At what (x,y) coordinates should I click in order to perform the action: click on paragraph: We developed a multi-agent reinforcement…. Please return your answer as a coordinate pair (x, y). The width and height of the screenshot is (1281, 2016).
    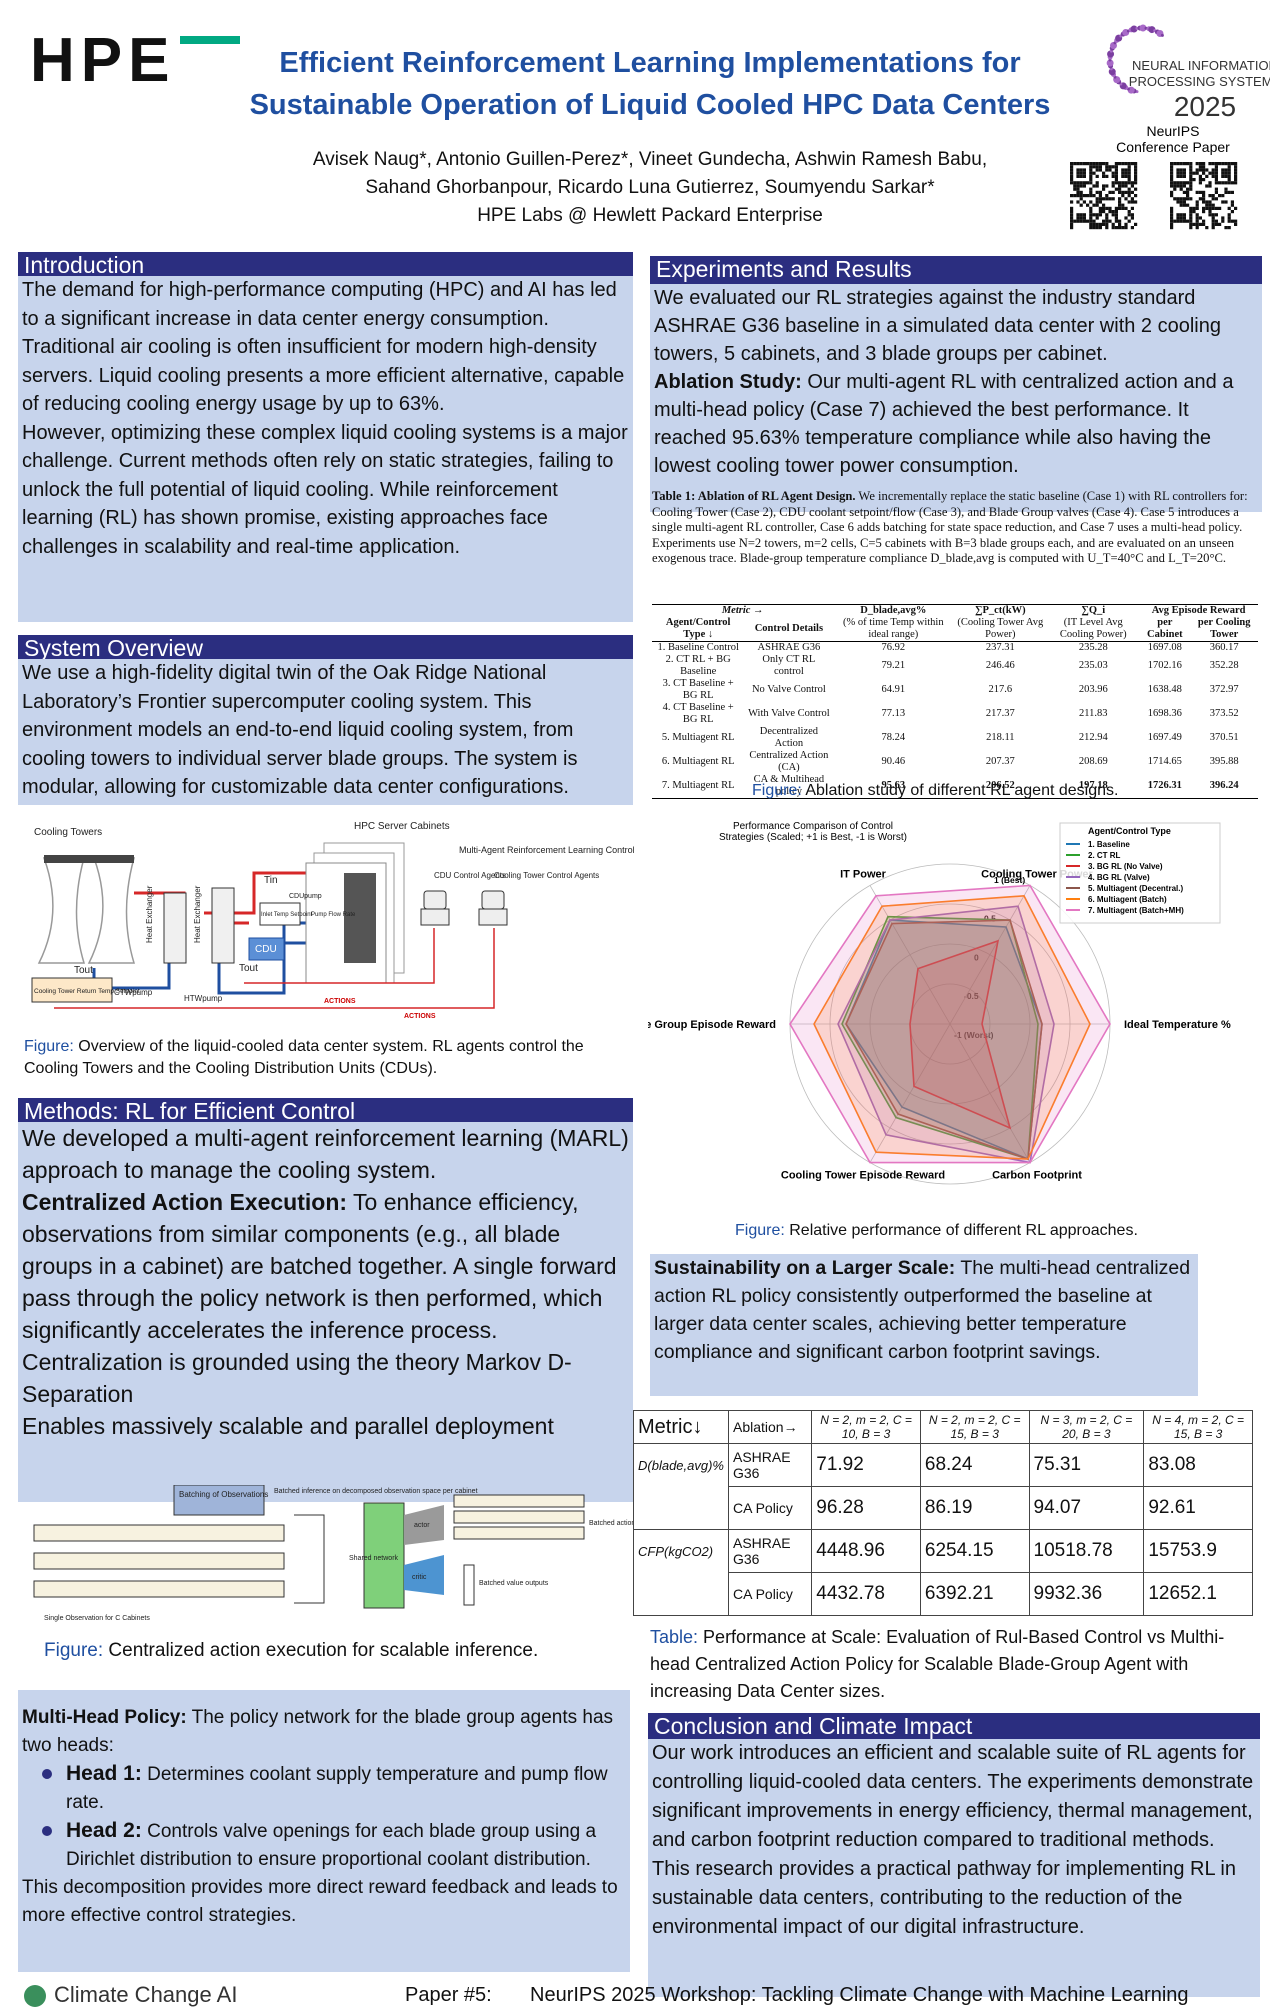
    Looking at the image, I should click on (325, 1154).